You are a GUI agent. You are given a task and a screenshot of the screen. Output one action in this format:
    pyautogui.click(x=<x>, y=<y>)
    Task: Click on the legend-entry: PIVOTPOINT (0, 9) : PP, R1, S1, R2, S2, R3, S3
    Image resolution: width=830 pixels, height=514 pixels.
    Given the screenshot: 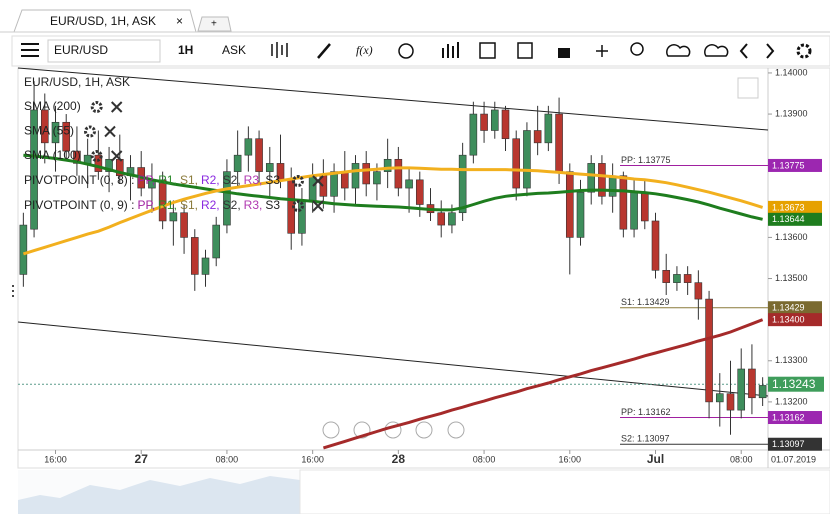 What is the action you would take?
    pyautogui.click(x=152, y=205)
    